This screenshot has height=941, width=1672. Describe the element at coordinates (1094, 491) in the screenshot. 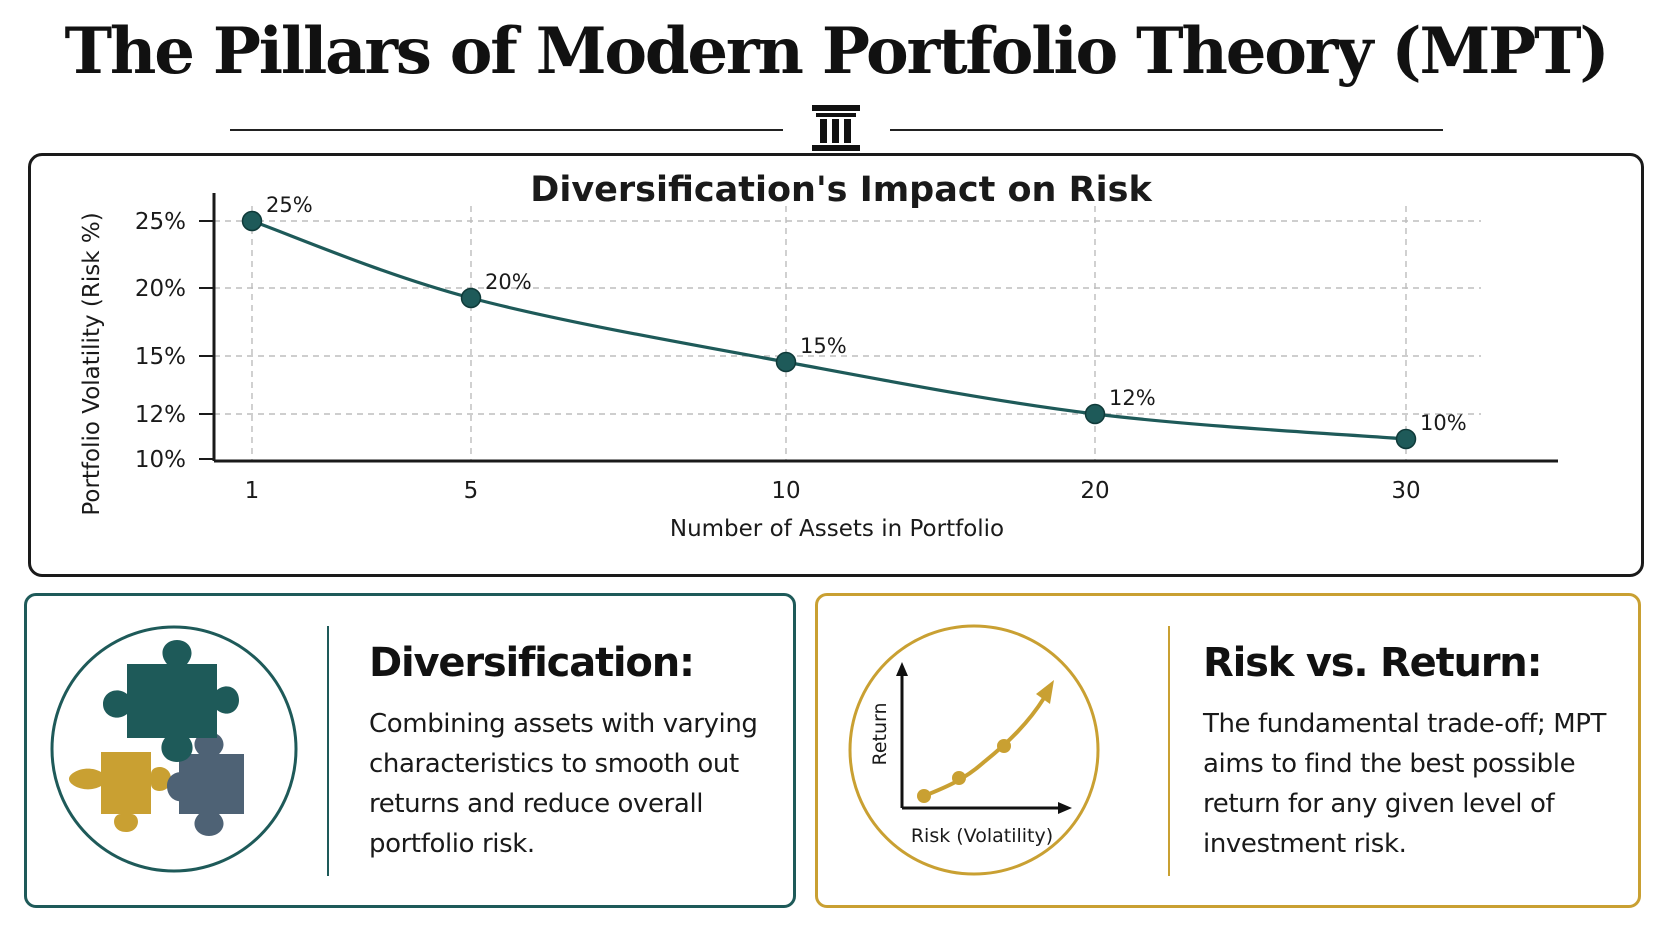

I see `x-tick-label: 20` at that location.